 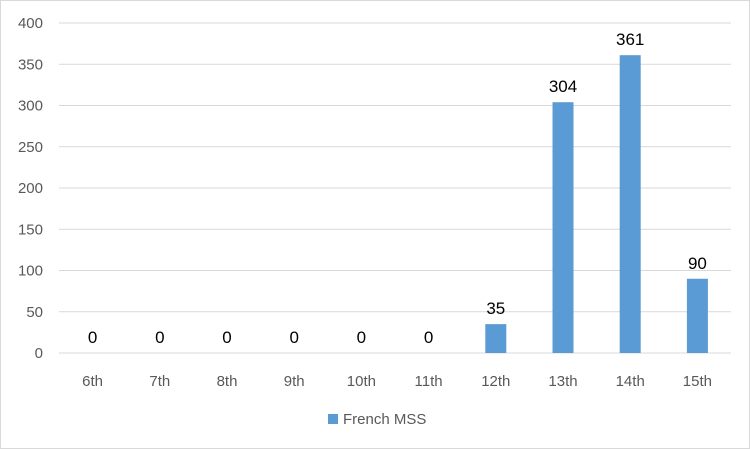 What do you see at coordinates (333, 419) in the screenshot?
I see `legend-swatch` at bounding box center [333, 419].